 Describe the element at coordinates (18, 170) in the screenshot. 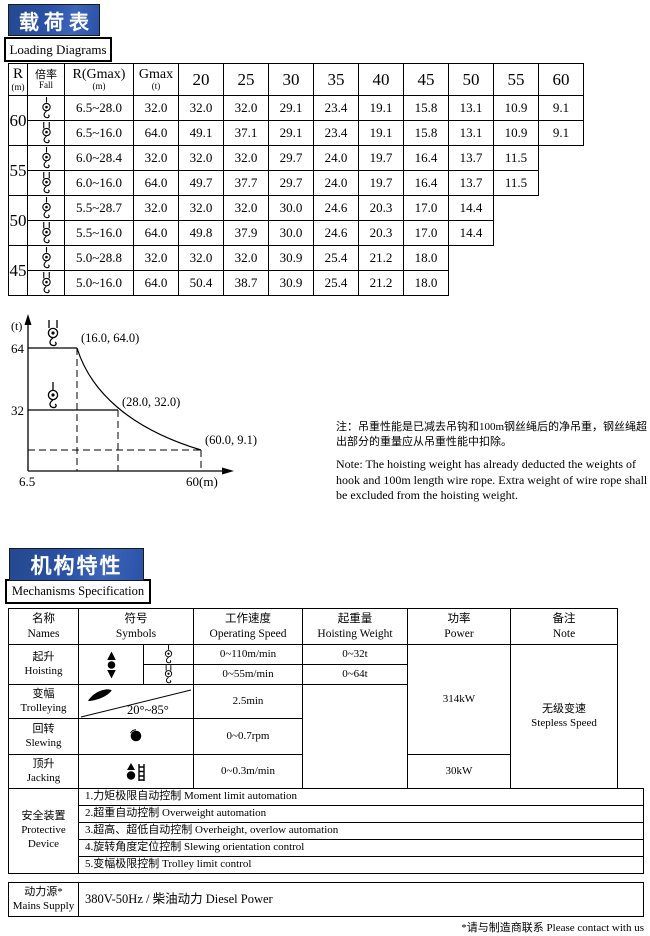

I see `radius-label: 55` at that location.